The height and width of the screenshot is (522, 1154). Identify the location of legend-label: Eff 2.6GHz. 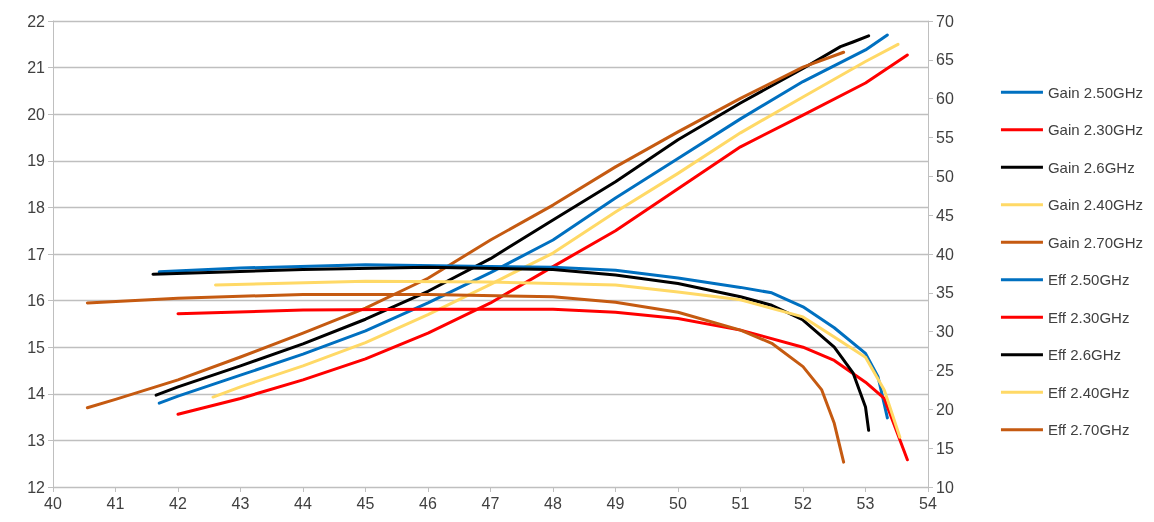
(1084, 355).